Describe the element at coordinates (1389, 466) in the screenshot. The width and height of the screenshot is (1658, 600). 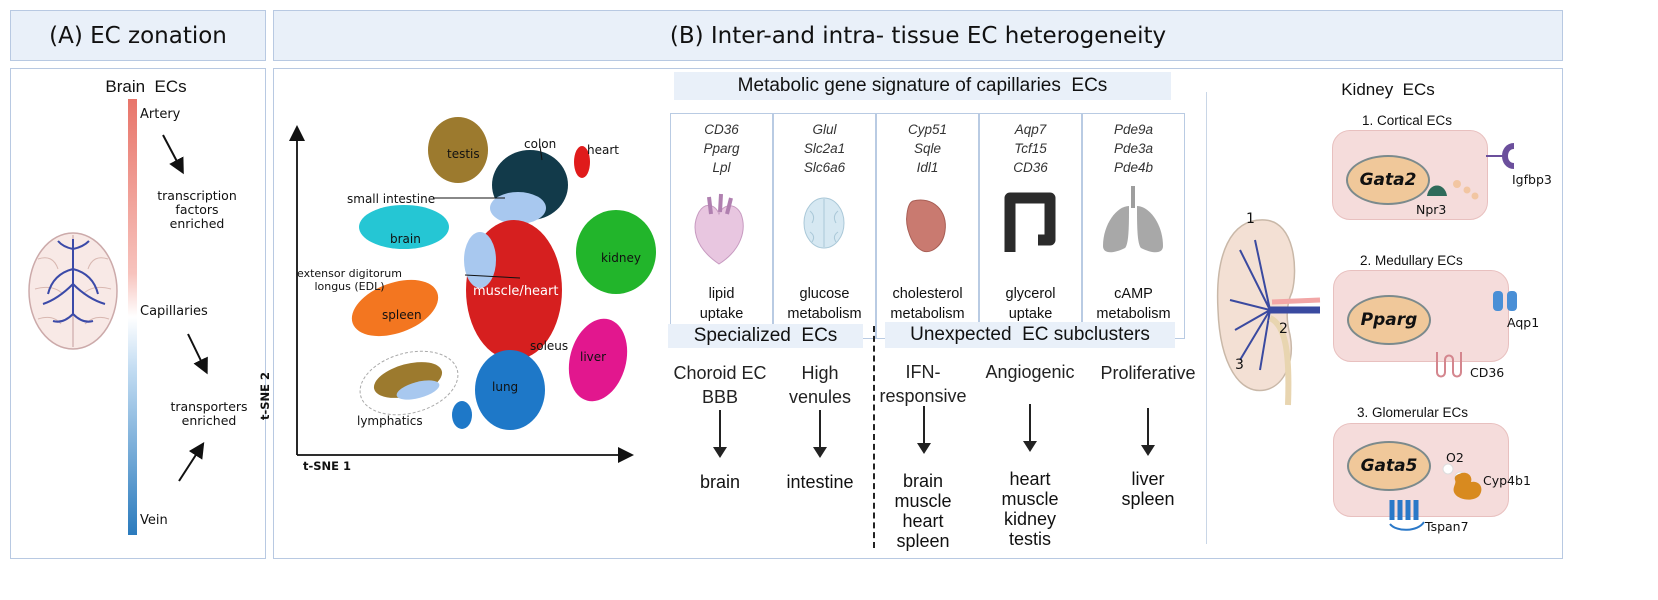
I see `gata5-nucleus: Gata5` at that location.